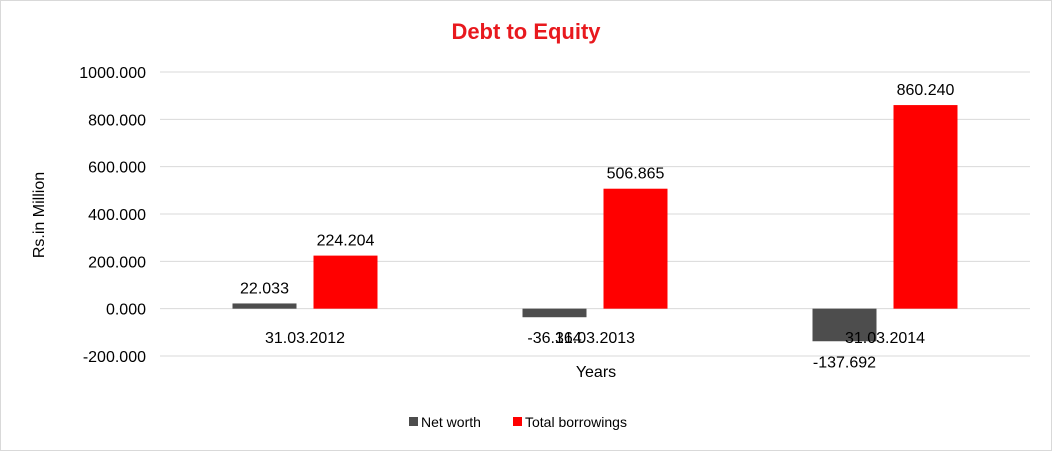 This screenshot has width=1052, height=451. I want to click on legend-label-total-borrowings: Total borrowings, so click(576, 422).